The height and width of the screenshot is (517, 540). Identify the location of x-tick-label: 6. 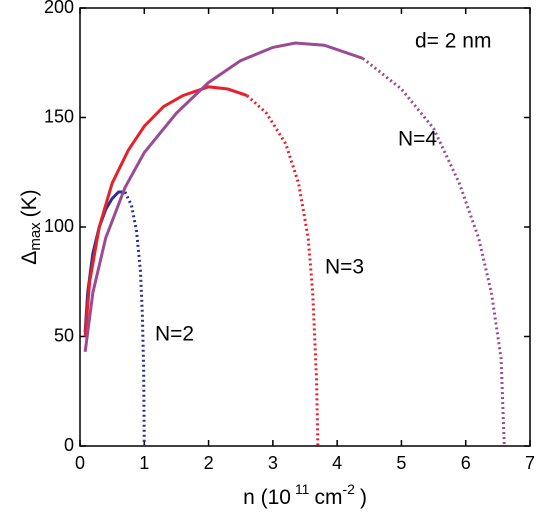
(466, 463).